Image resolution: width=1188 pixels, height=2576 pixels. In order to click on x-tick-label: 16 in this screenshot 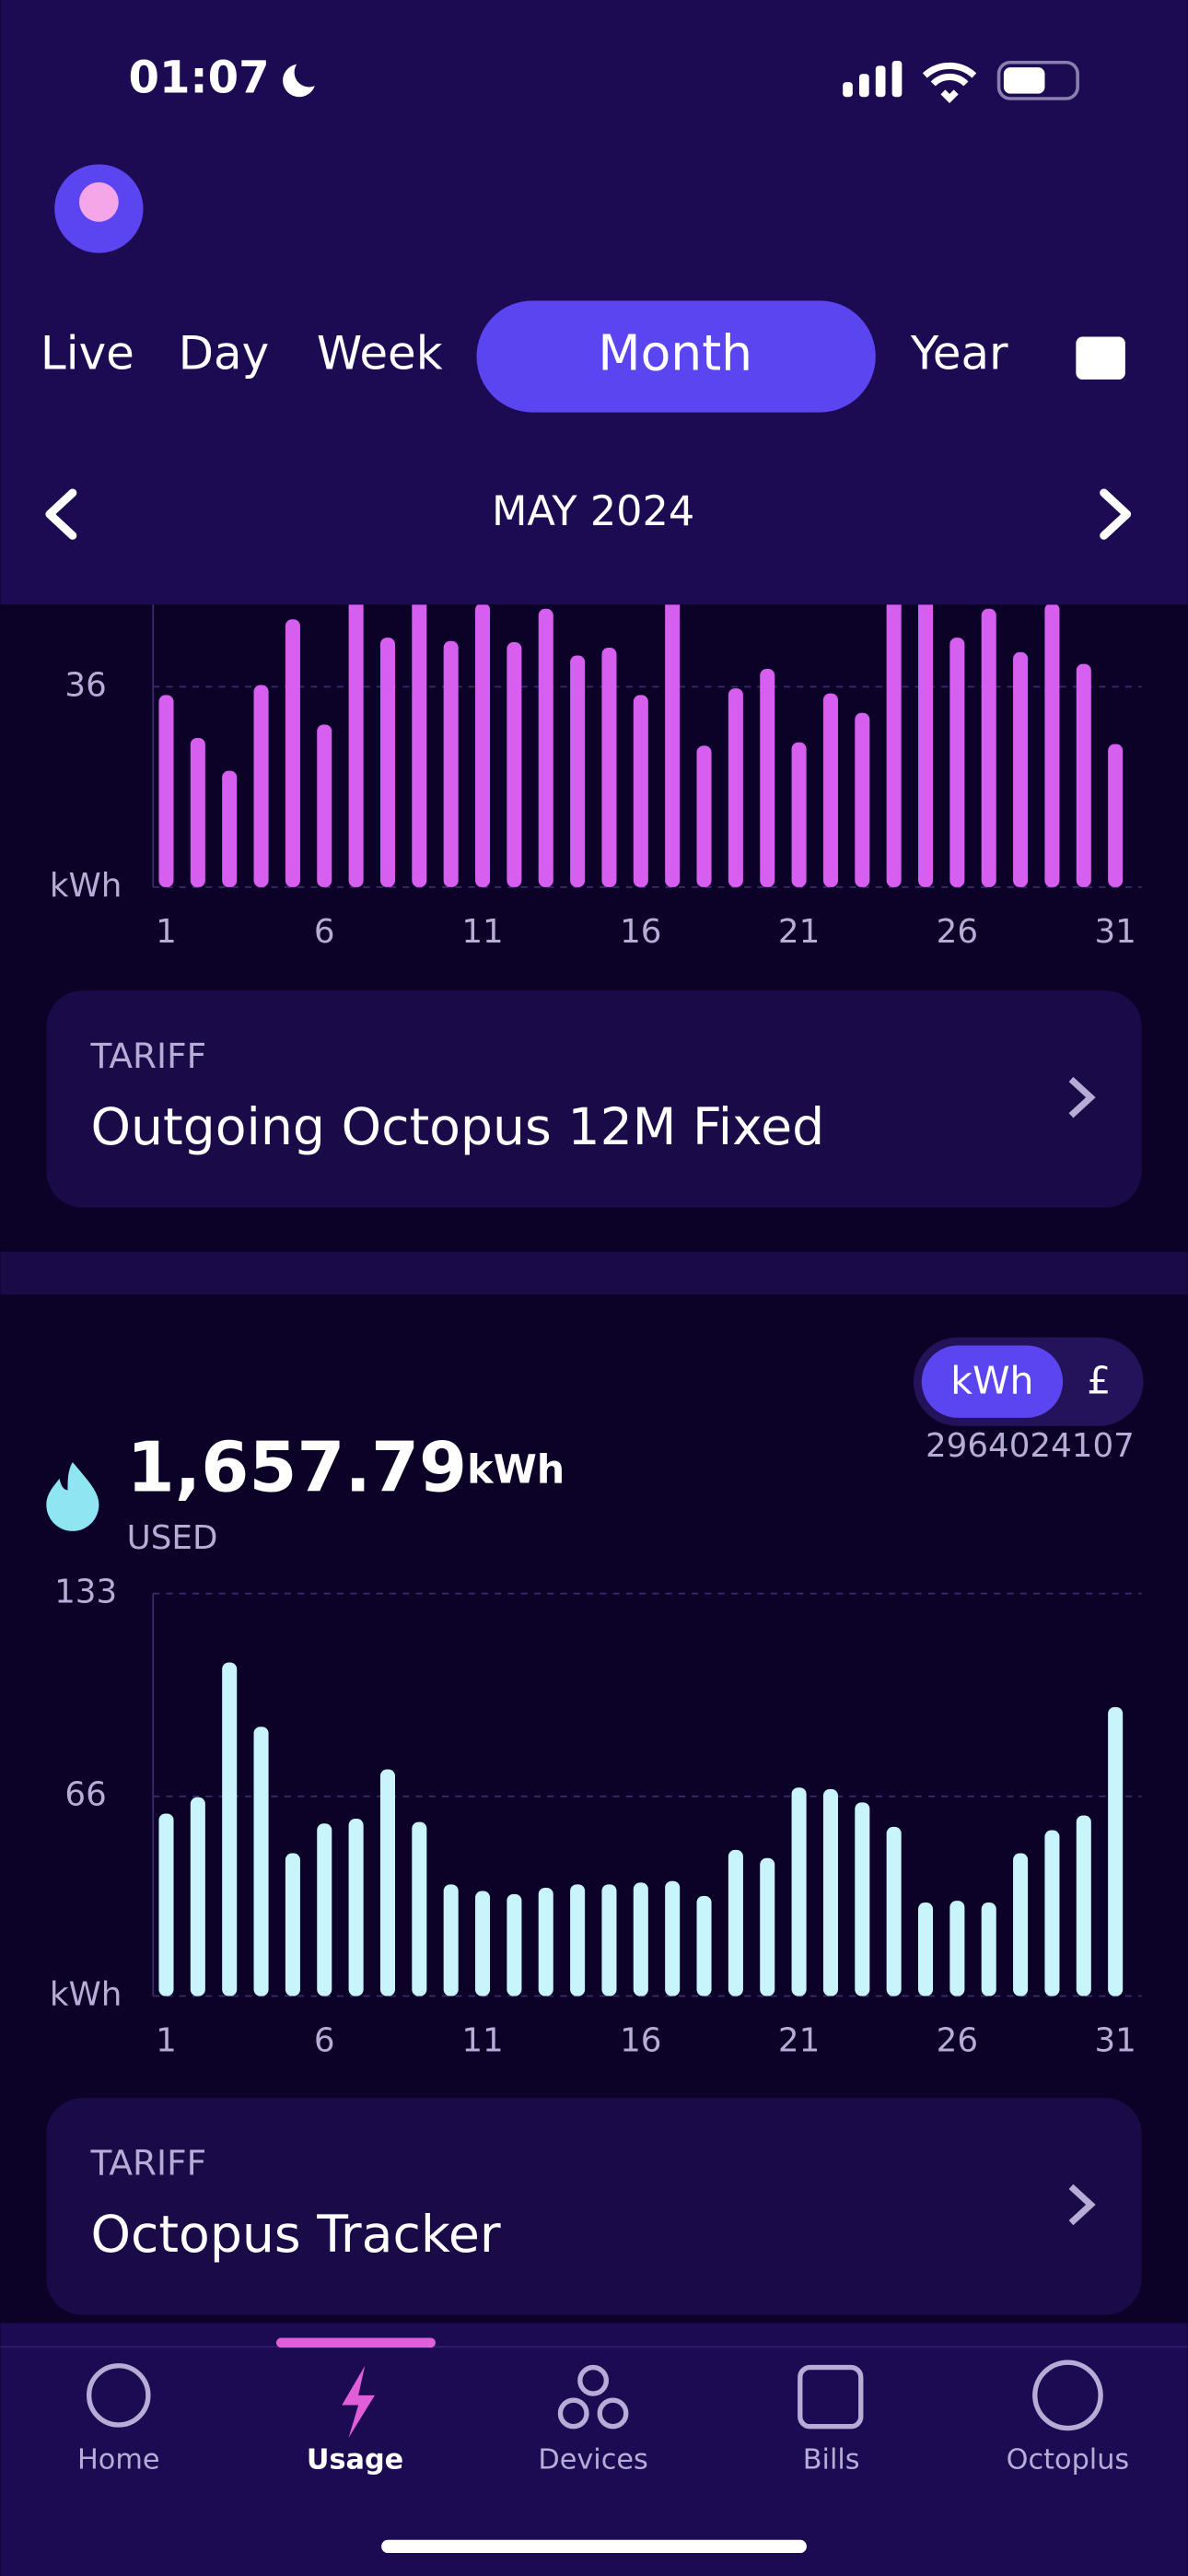, I will do `click(640, 932)`.